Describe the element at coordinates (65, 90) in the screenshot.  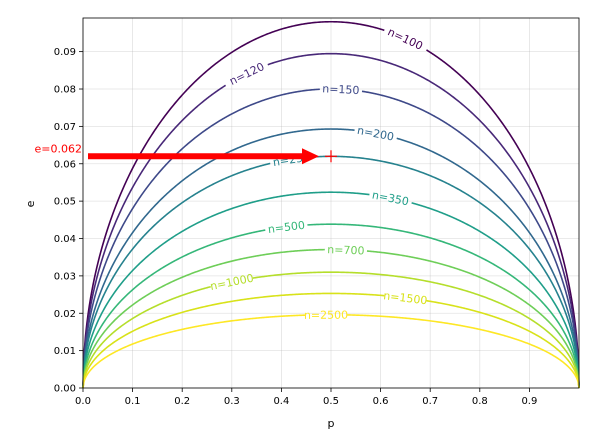
I see `y-tick-label: 0.08` at that location.